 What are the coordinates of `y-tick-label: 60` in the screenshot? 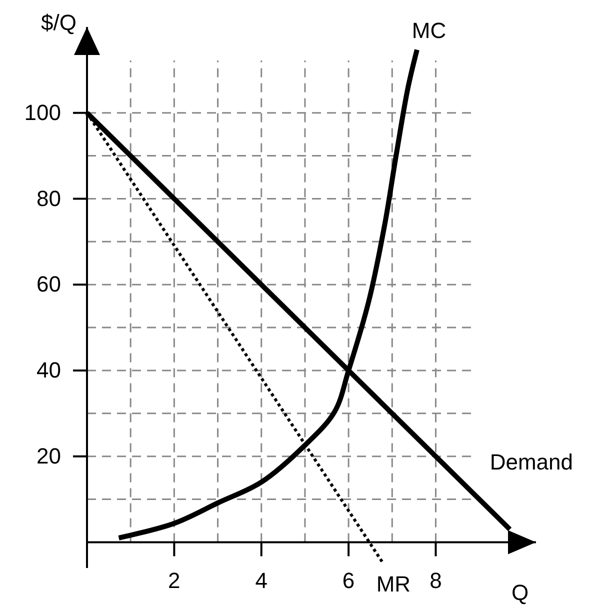 It's located at (48, 284).